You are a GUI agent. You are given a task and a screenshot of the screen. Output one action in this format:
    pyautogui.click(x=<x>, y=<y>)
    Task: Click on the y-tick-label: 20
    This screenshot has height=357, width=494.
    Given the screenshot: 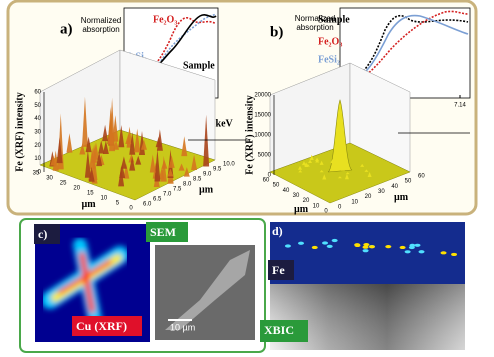 What is the action you would take?
    pyautogui.click(x=368, y=197)
    